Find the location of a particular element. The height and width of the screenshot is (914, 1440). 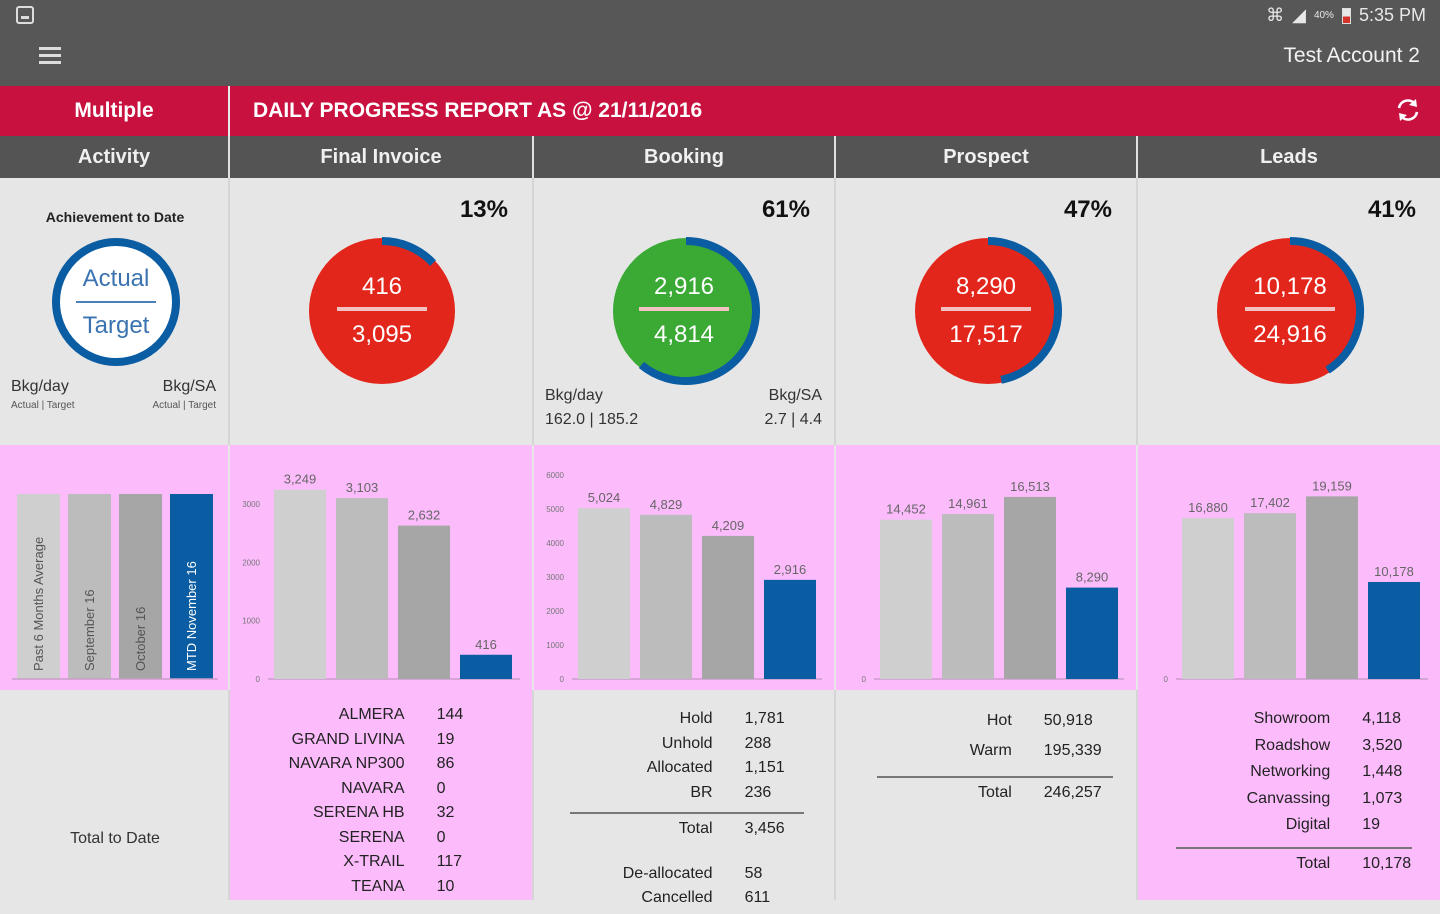

booking-extra-row: De-allocated 58 is located at coordinates (684, 877).